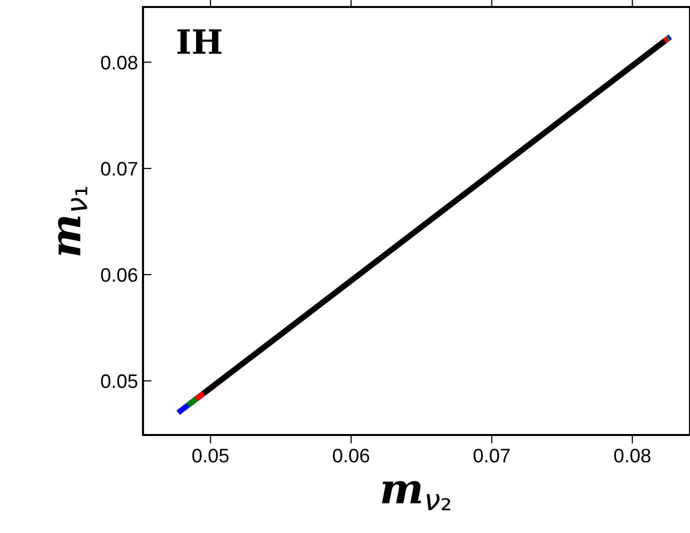 The width and height of the screenshot is (690, 533). Describe the element at coordinates (119, 169) in the screenshot. I see `y-tick-label: 0.07` at that location.